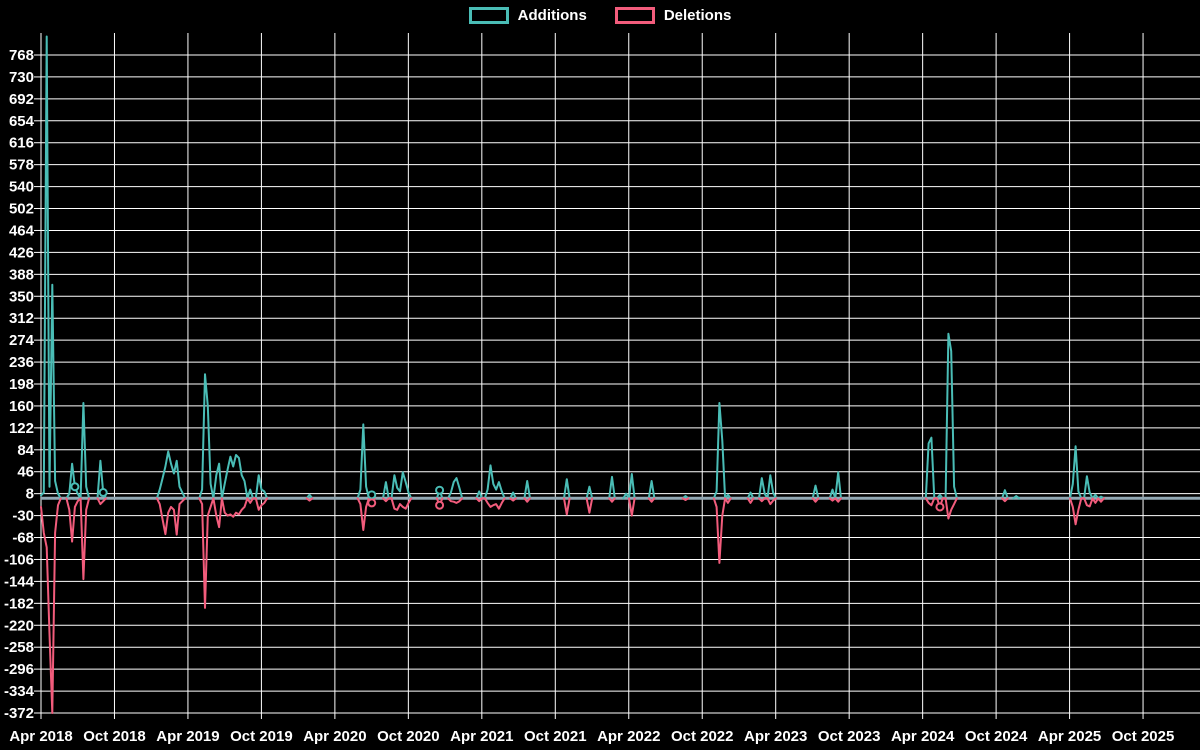 This screenshot has width=1200, height=750. Describe the element at coordinates (23, 516) in the screenshot. I see `y-tick-label: -30` at that location.